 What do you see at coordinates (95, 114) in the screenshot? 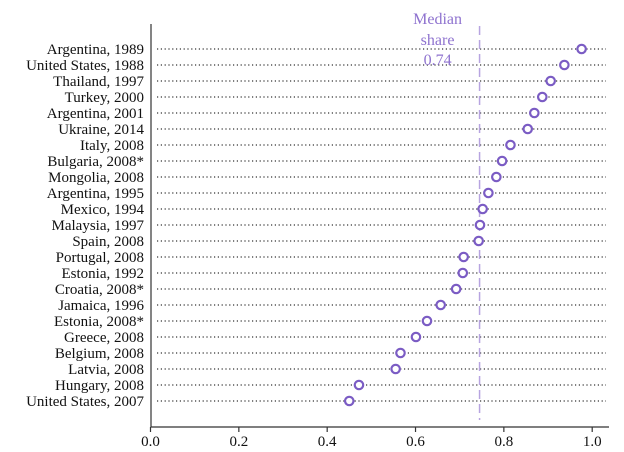
I see `category-label: Argentina, 2001` at bounding box center [95, 114].